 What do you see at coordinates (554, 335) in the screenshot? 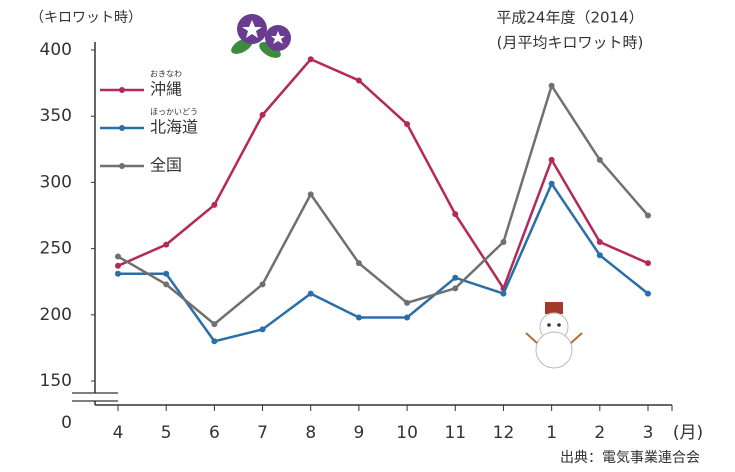
I see `snowman-decoration` at bounding box center [554, 335].